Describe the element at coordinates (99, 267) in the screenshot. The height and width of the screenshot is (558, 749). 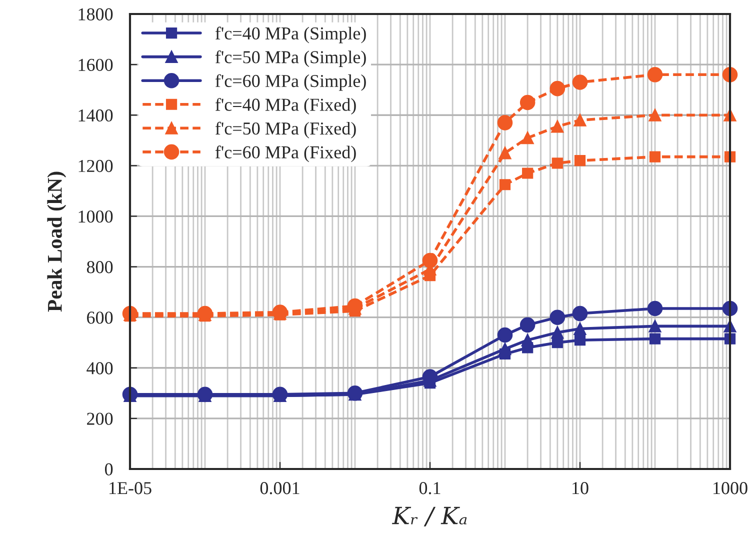
I see `y-tick-label: 800` at that location.